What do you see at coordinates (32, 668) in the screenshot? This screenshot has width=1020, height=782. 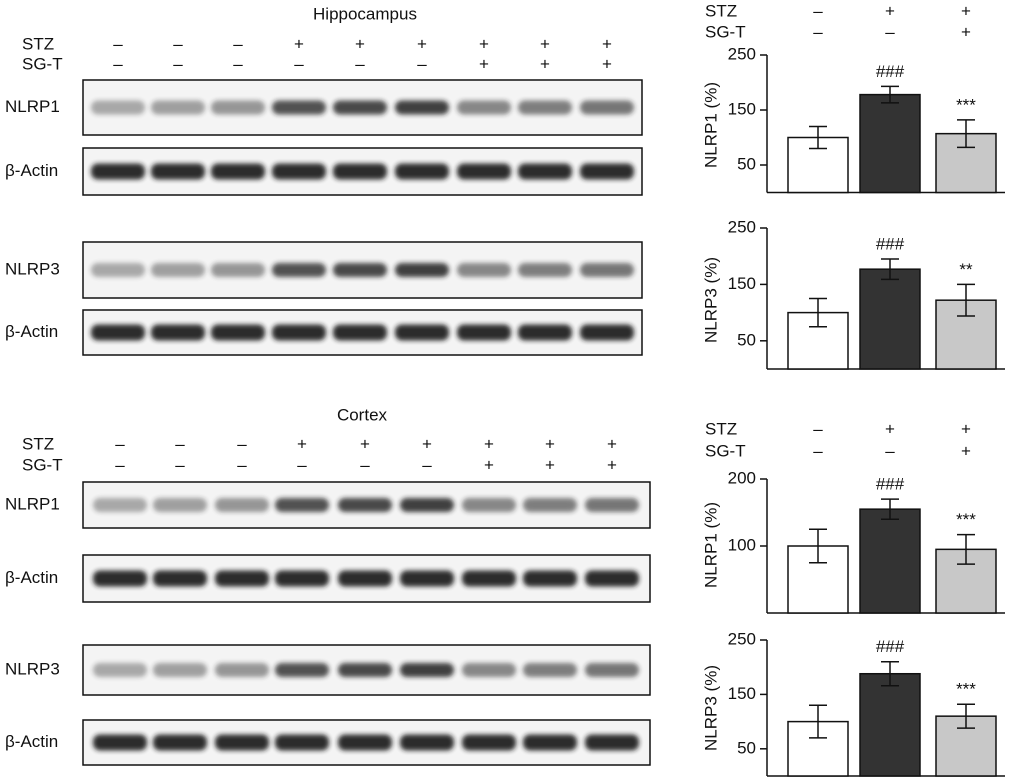 I see `row-label: NLRP3` at bounding box center [32, 668].